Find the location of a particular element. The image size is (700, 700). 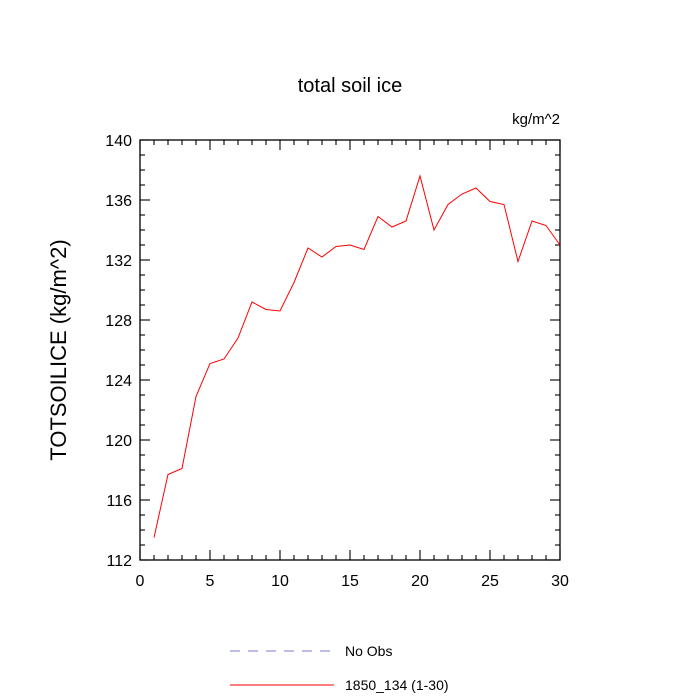

y-tick-label: 116 is located at coordinates (119, 501).